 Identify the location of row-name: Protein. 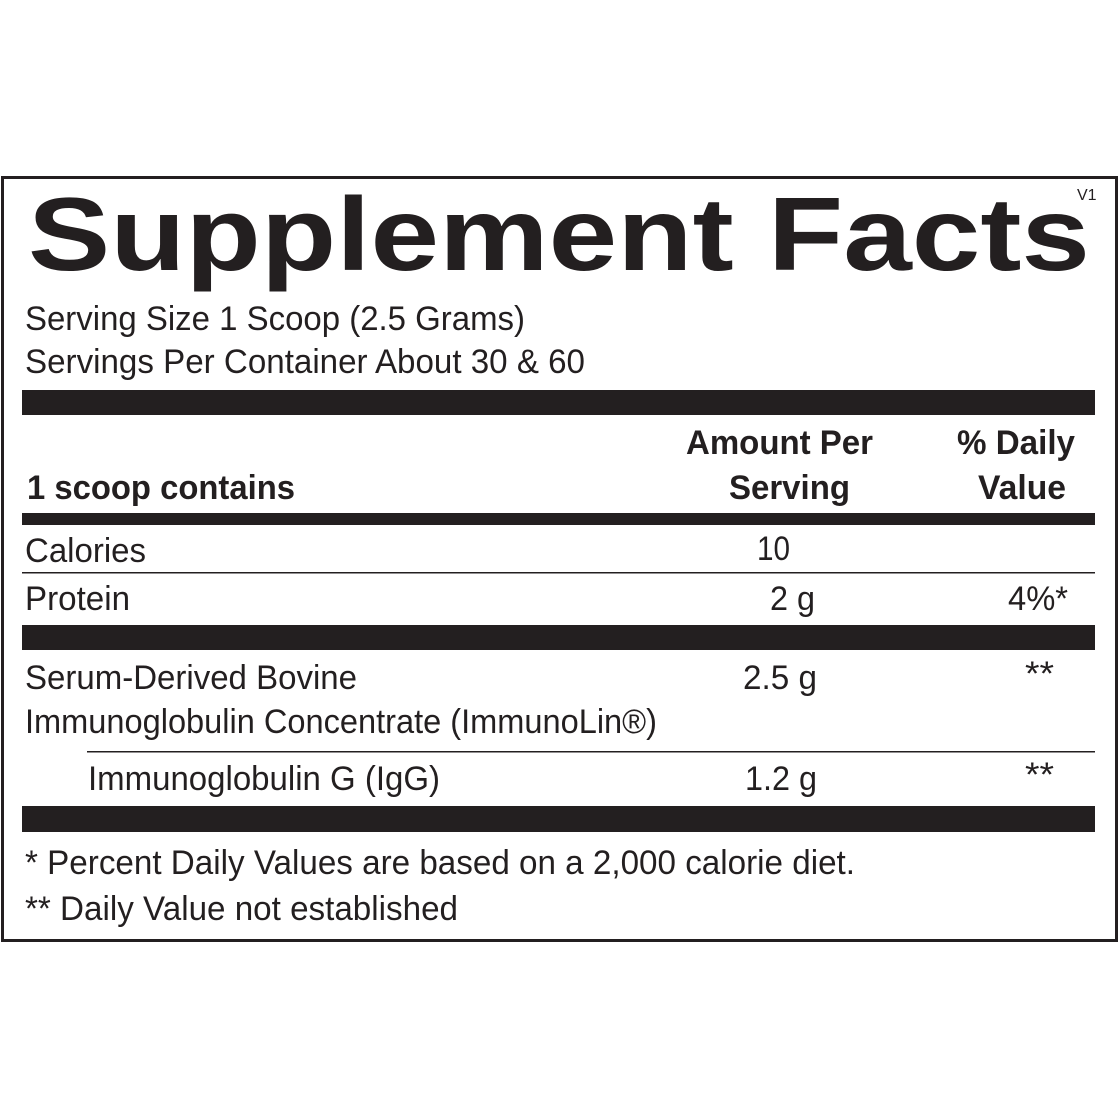
(77, 599).